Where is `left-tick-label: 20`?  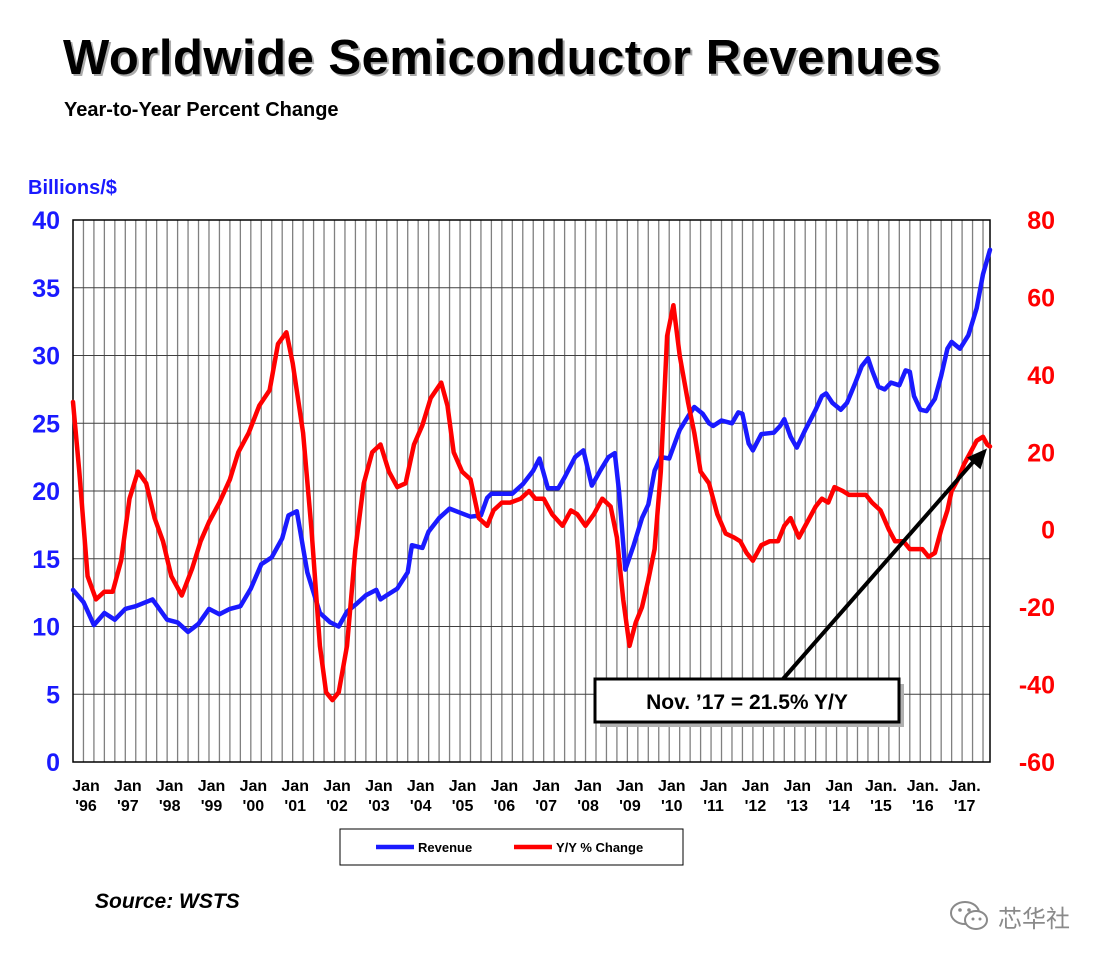
left-tick-label: 20 is located at coordinates (46, 492).